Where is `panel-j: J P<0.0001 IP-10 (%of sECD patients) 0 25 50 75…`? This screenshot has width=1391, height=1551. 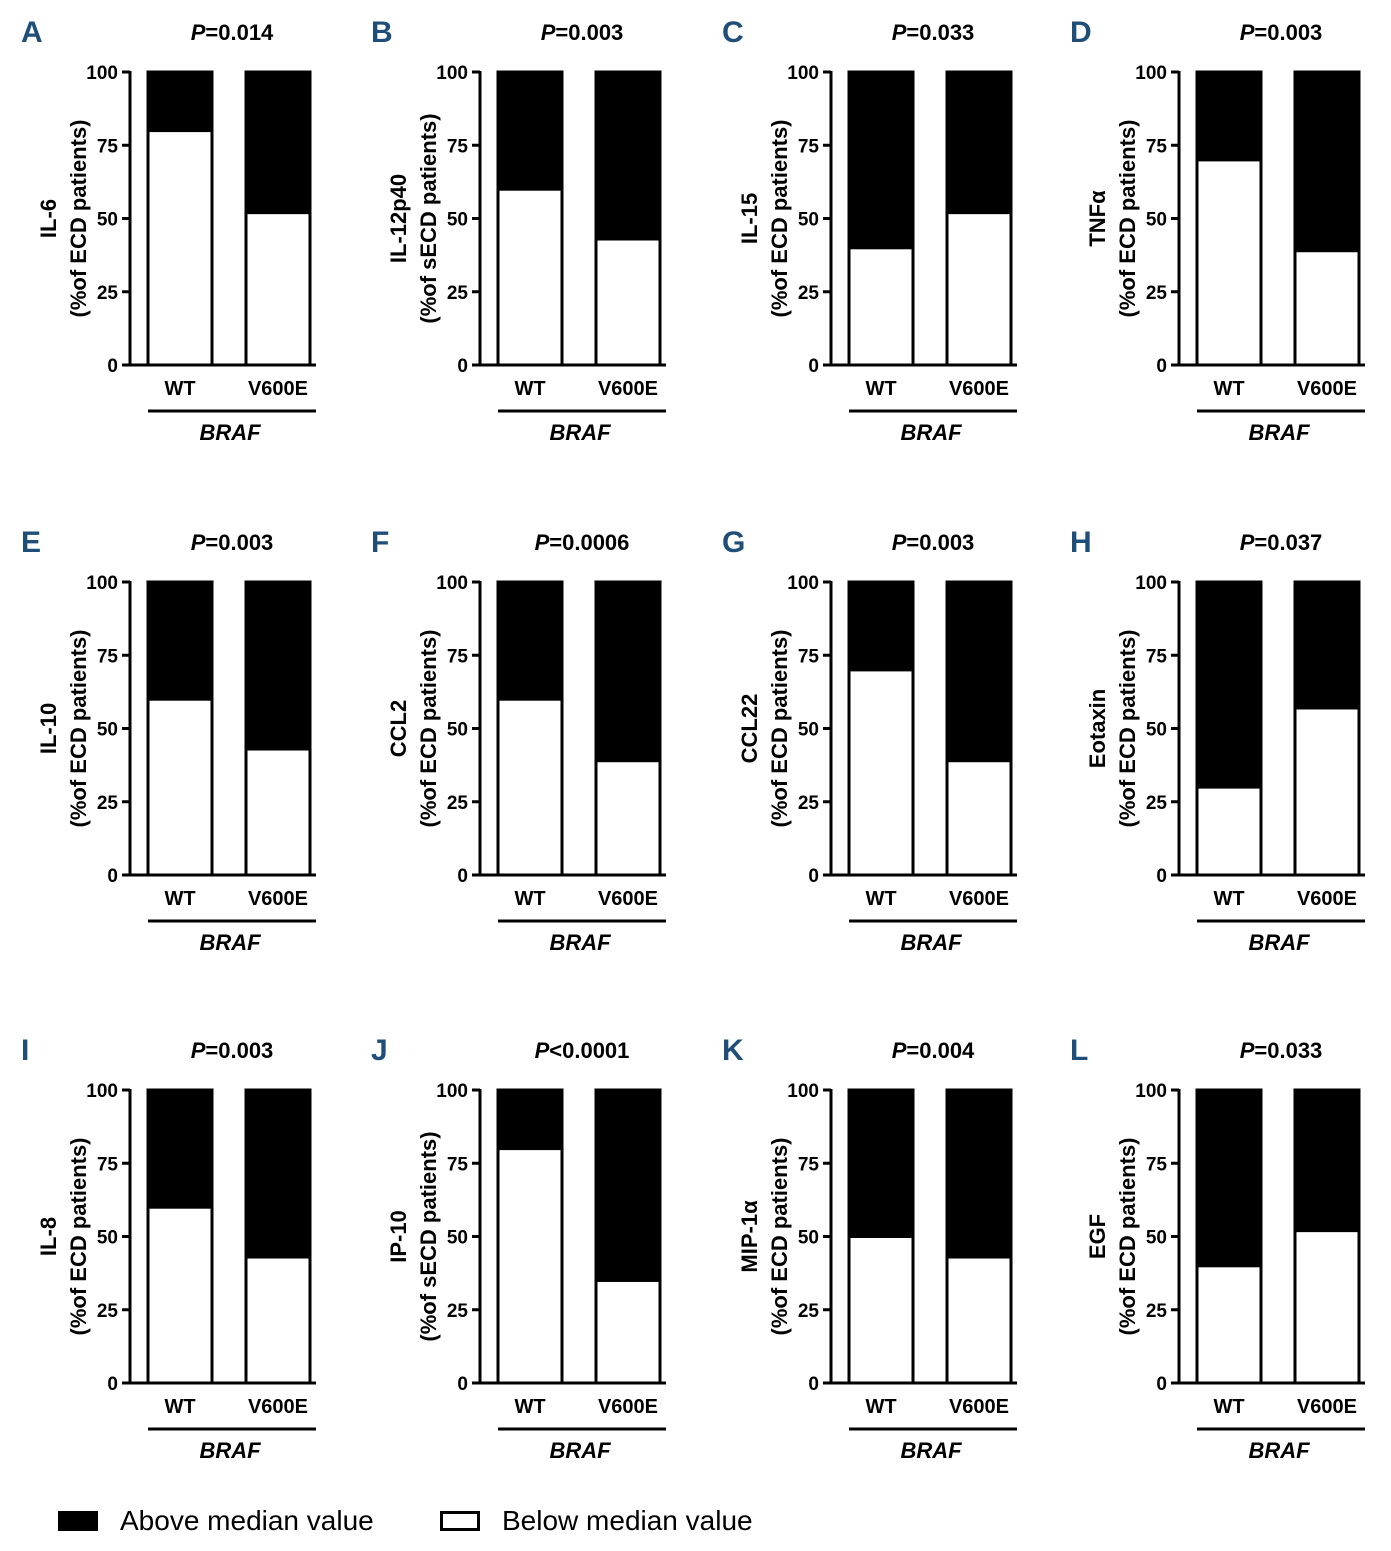
panel-j: J P<0.0001 IP-10 (%of sECD patients) 0 25 50 75… is located at coordinates (518, 1248).